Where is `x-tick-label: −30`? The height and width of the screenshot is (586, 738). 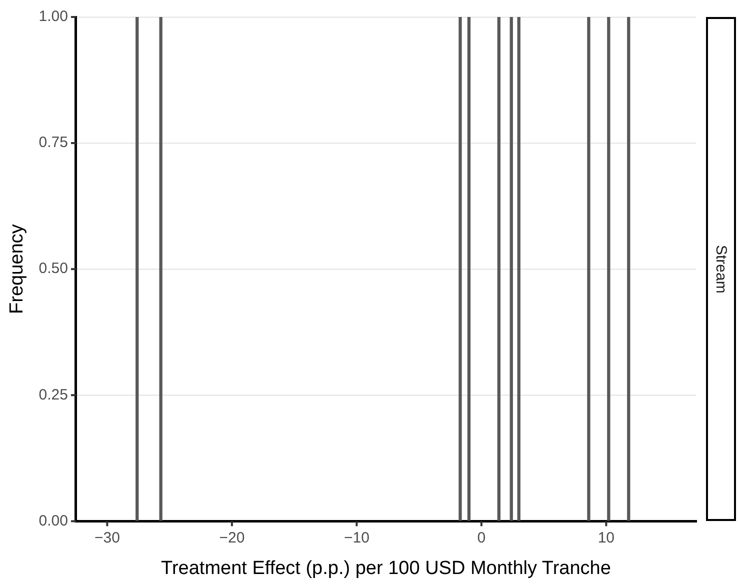 x-tick-label: −30 is located at coordinates (107, 537).